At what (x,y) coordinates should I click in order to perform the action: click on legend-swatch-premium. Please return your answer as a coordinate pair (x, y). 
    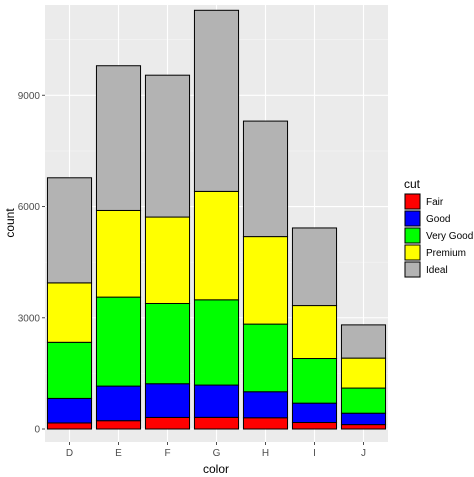
    Looking at the image, I should click on (412, 252).